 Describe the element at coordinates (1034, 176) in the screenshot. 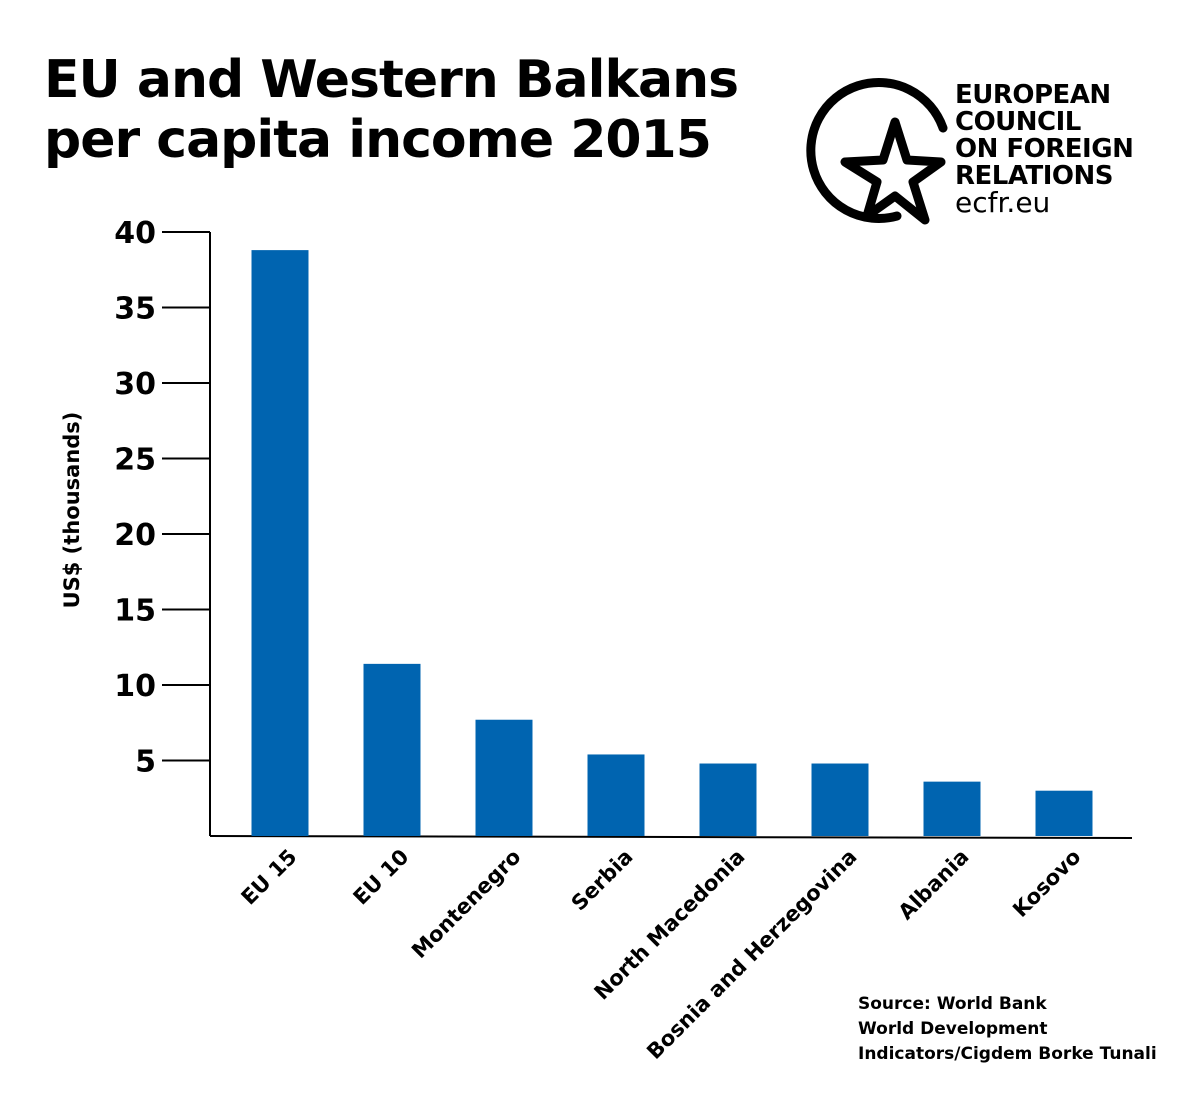

I see `logo-line-4: RELATIONS` at that location.